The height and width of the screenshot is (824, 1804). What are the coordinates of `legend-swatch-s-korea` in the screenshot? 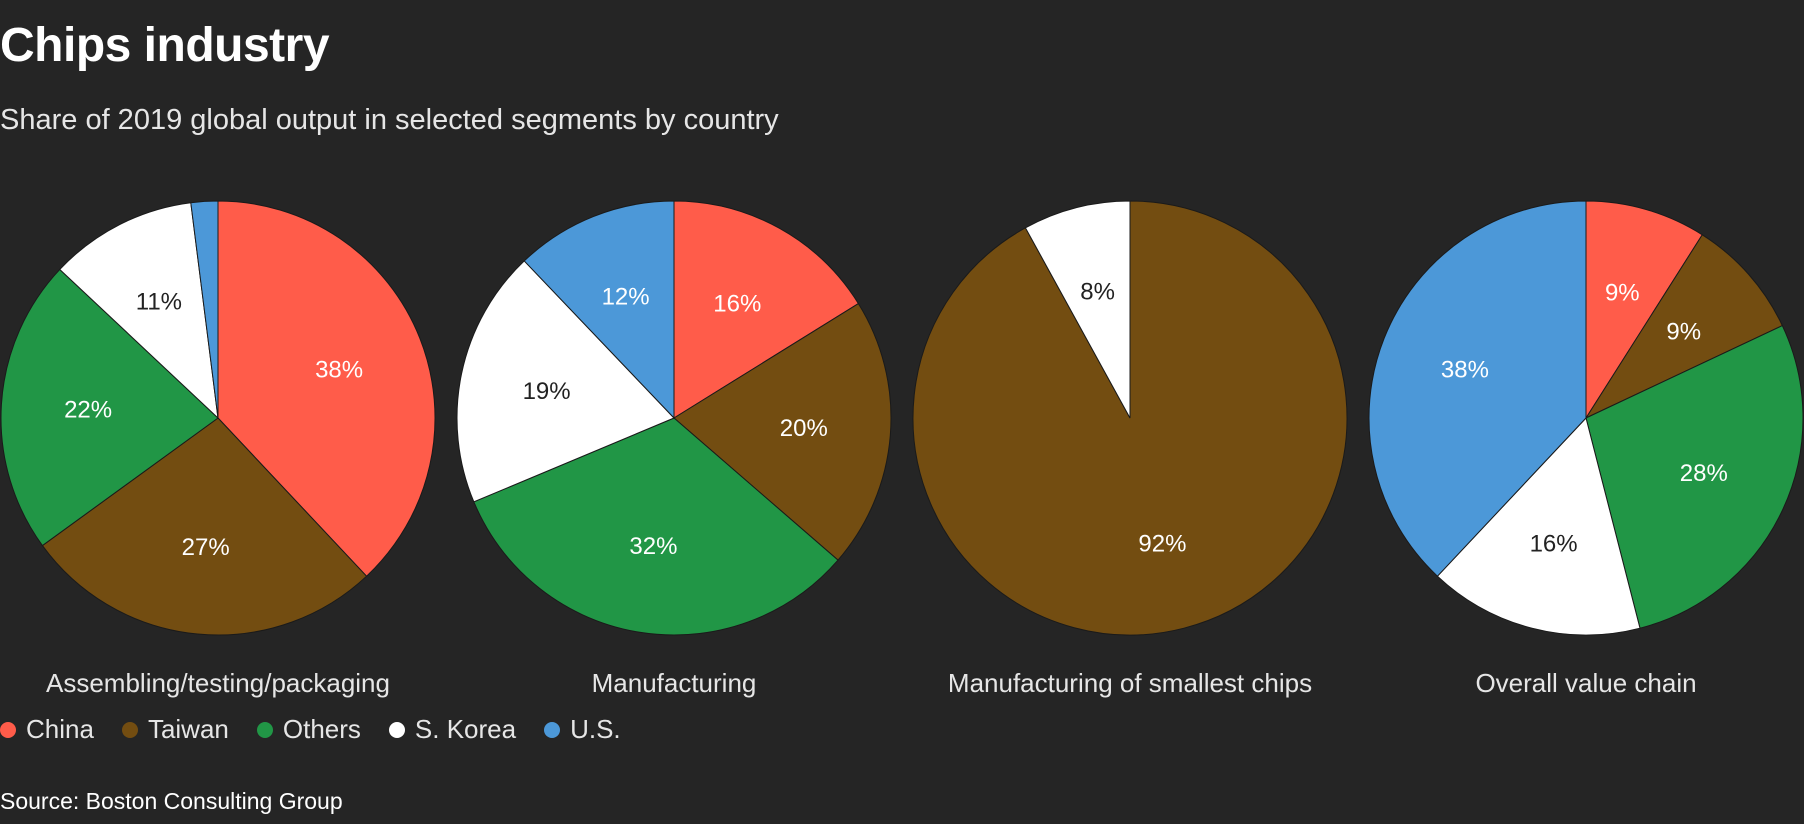 It's located at (396, 729).